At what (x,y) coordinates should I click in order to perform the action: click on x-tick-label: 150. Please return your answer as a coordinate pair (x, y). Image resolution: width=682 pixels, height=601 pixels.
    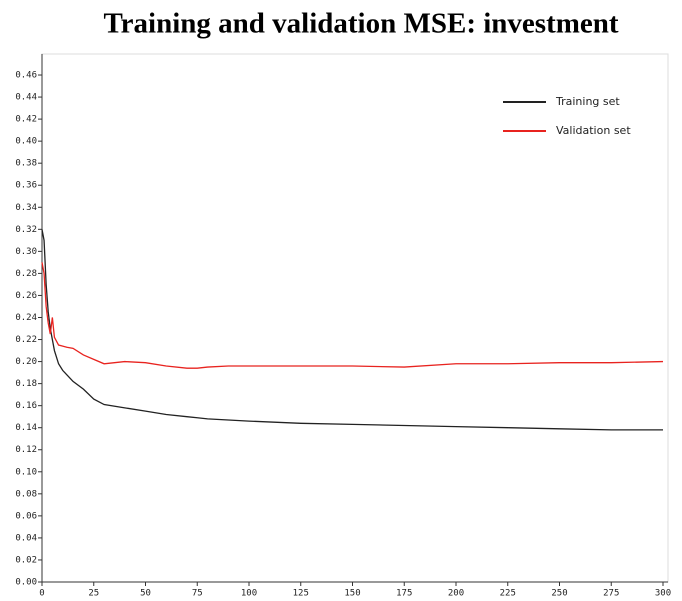
    Looking at the image, I should click on (352, 594).